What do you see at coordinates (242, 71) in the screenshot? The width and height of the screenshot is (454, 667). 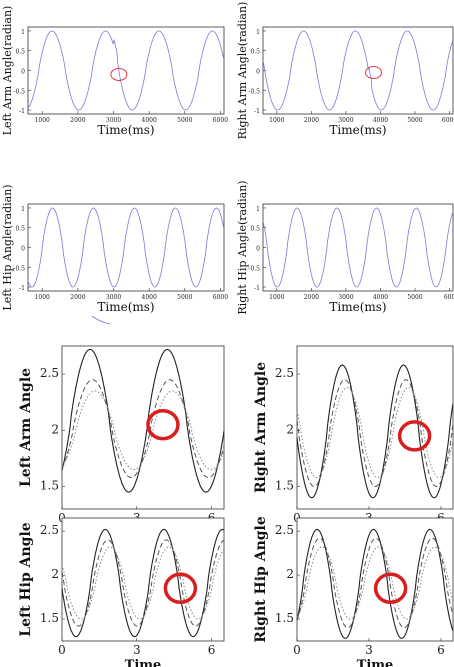 I see `y-axis-label: Right Arm Angle(radian)` at bounding box center [242, 71].